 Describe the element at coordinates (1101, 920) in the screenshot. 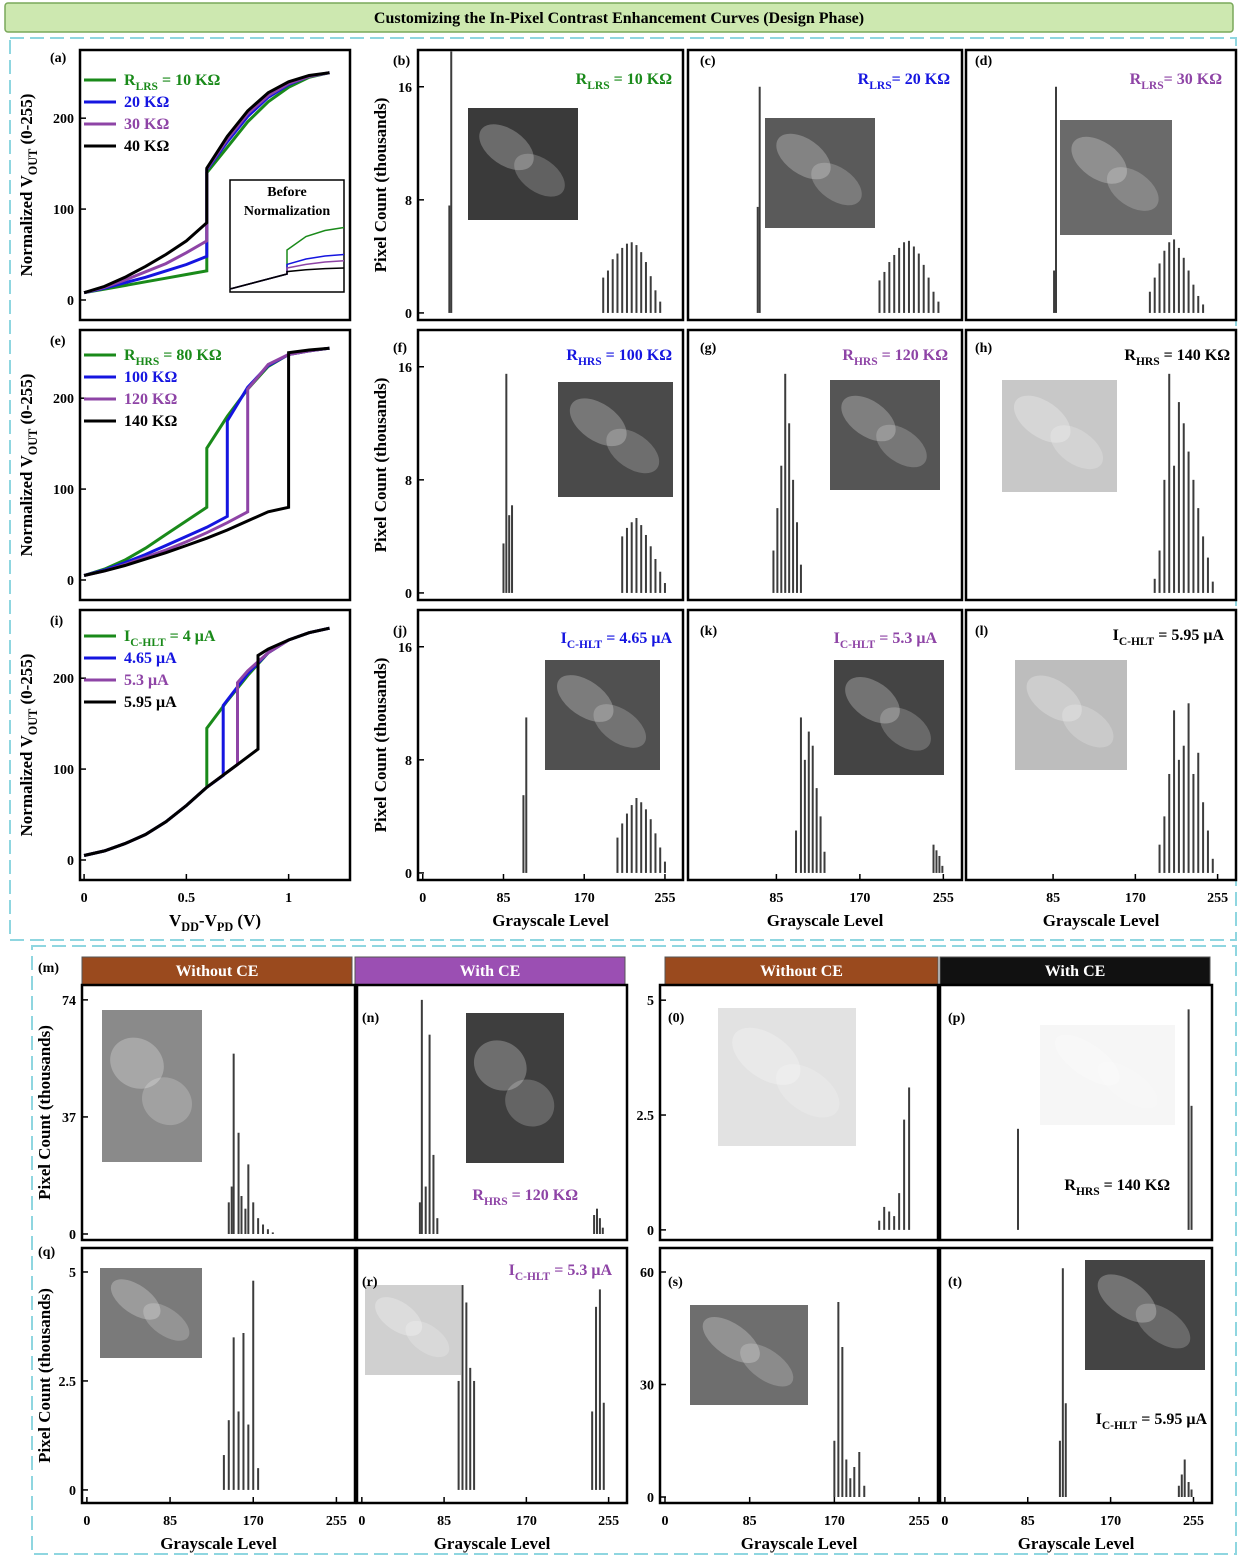

I see `x-axis-label: Grayscale Level` at that location.